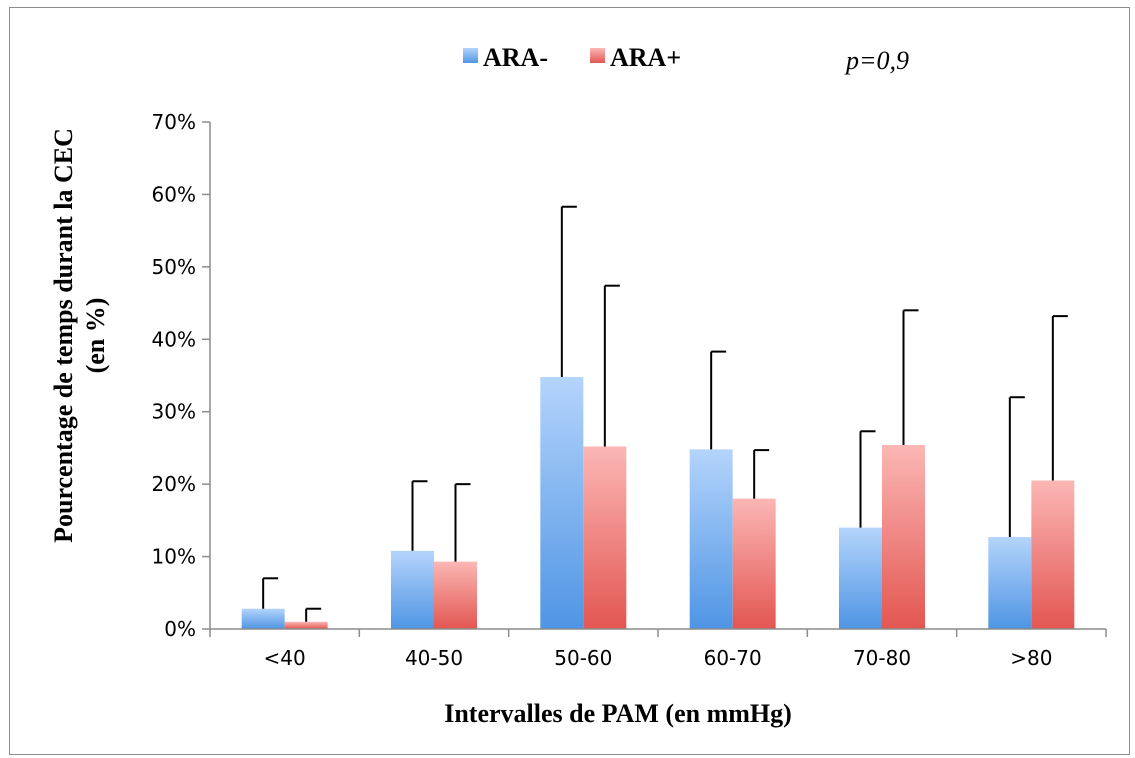 This screenshot has width=1135, height=758. I want to click on x-tick-label: 40-50, so click(434, 658).